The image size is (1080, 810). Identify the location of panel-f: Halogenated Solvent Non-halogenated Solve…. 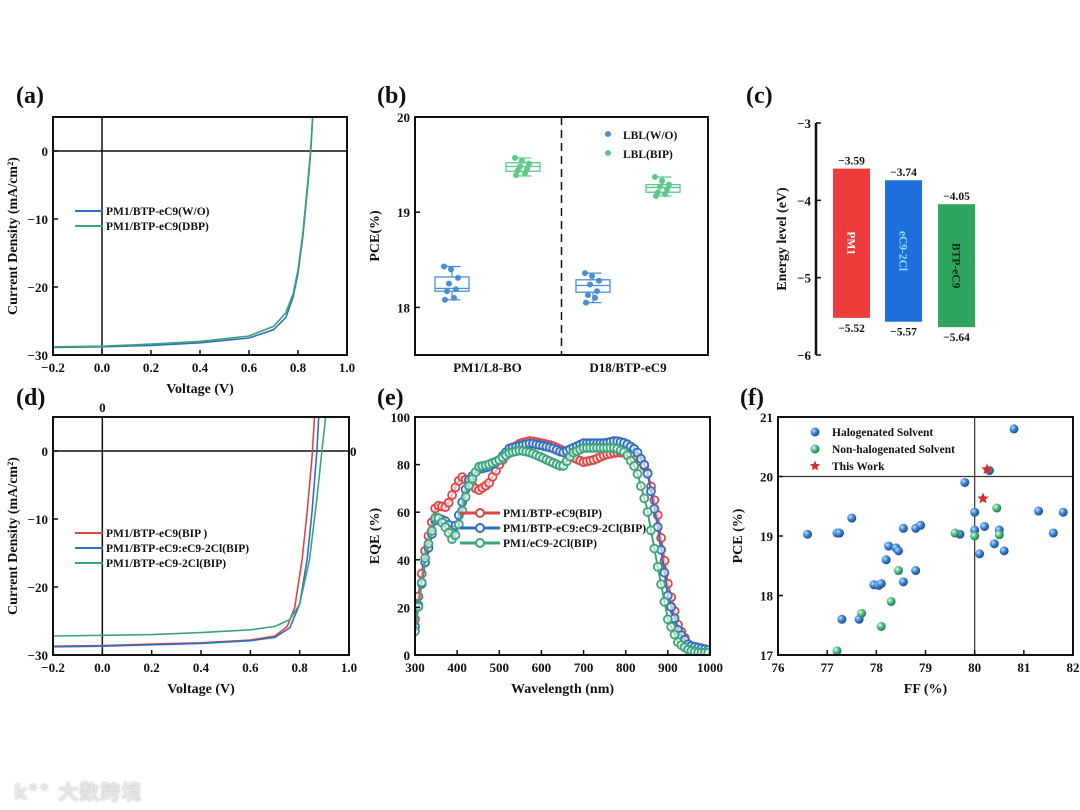
(905, 553).